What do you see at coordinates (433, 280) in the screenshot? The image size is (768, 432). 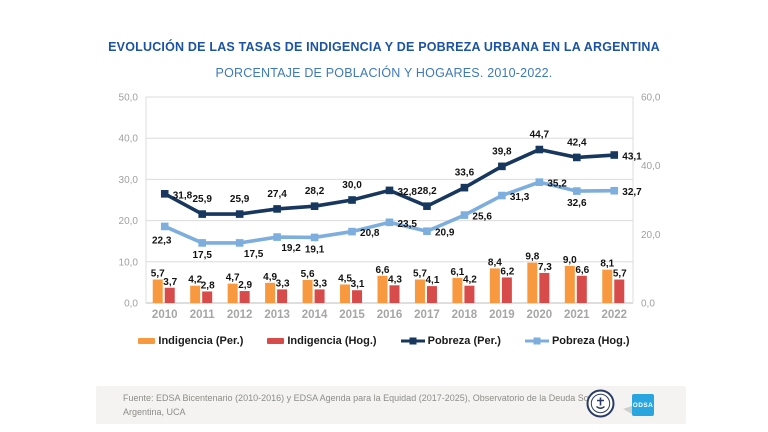 I see `svg-text: 4,1` at bounding box center [433, 280].